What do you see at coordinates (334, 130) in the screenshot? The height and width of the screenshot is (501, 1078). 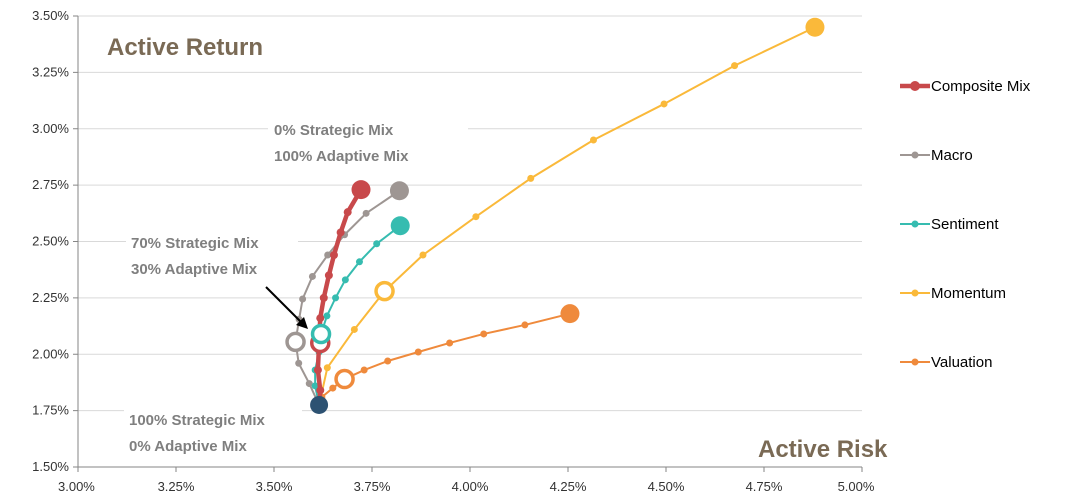 I see `annotation-top-line1: 0% Strategic Mix` at bounding box center [334, 130].